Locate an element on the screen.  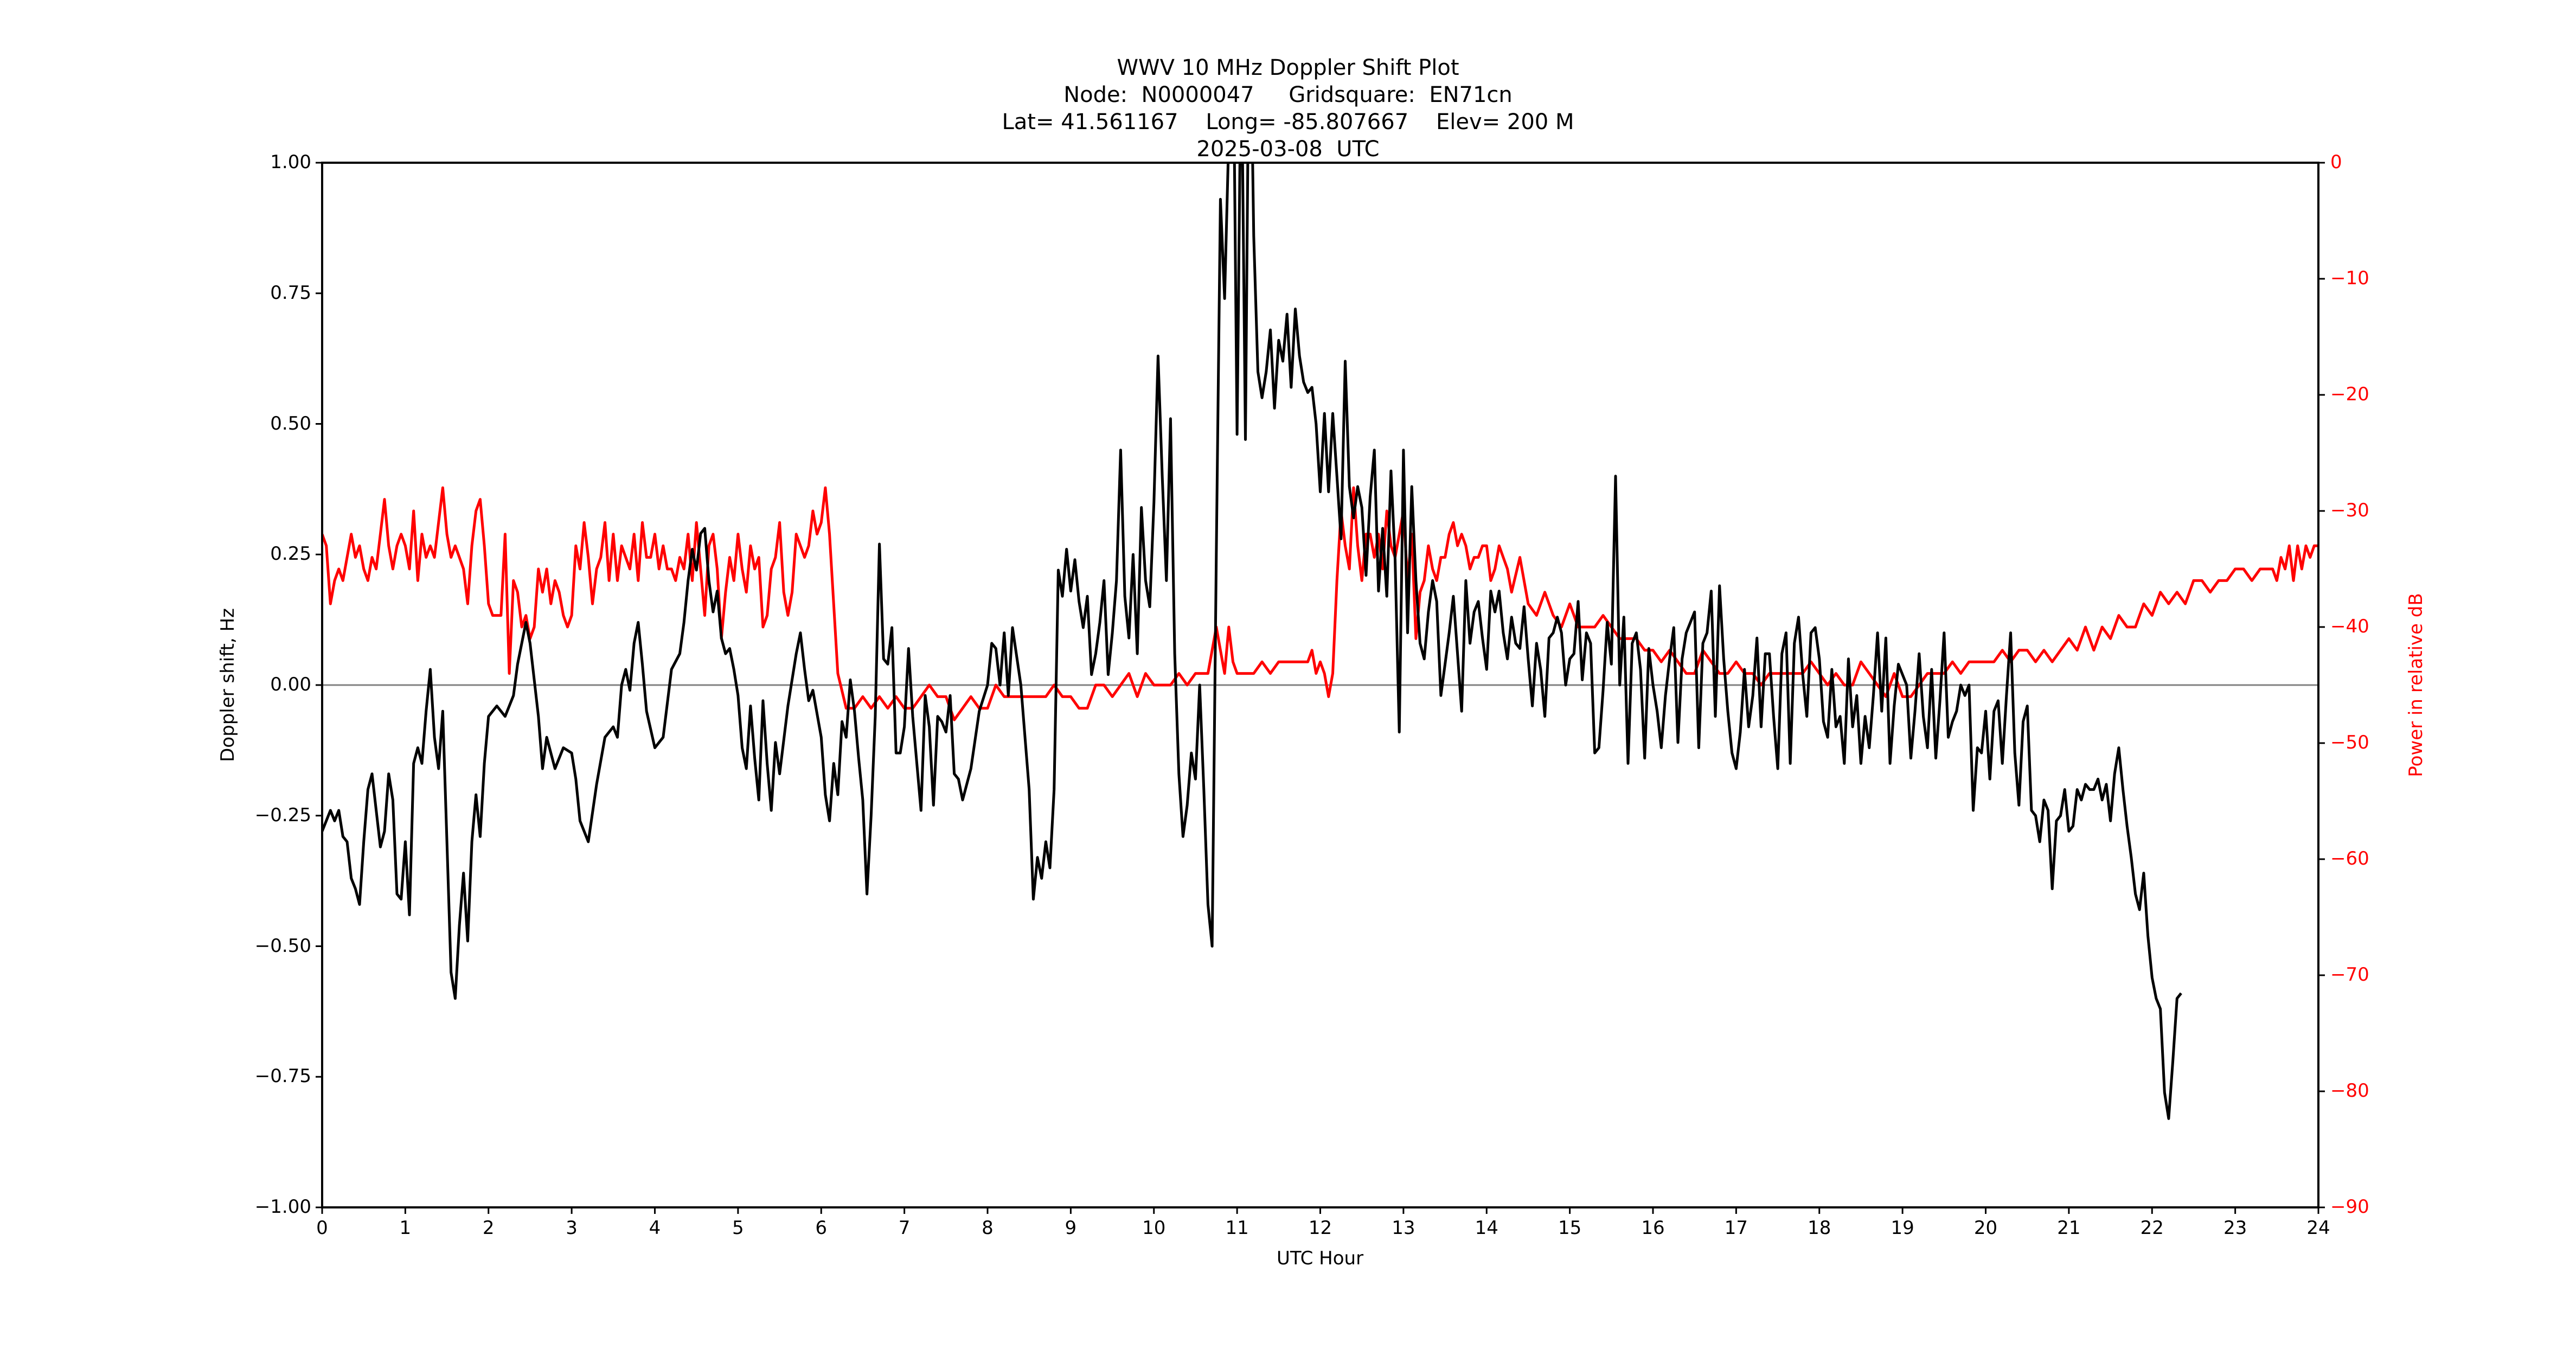
x-tick-label: 10 is located at coordinates (1154, 1228).